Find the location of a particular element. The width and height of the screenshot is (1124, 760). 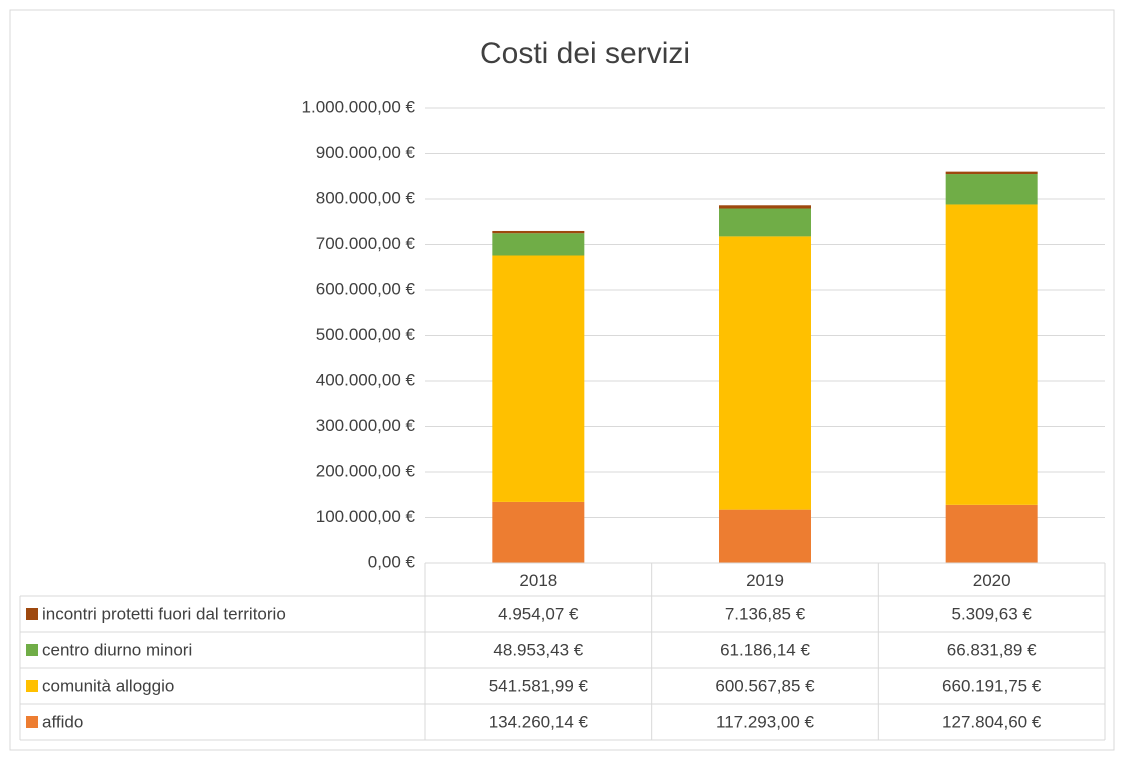

table-value: 127.804,60 € is located at coordinates (992, 721).